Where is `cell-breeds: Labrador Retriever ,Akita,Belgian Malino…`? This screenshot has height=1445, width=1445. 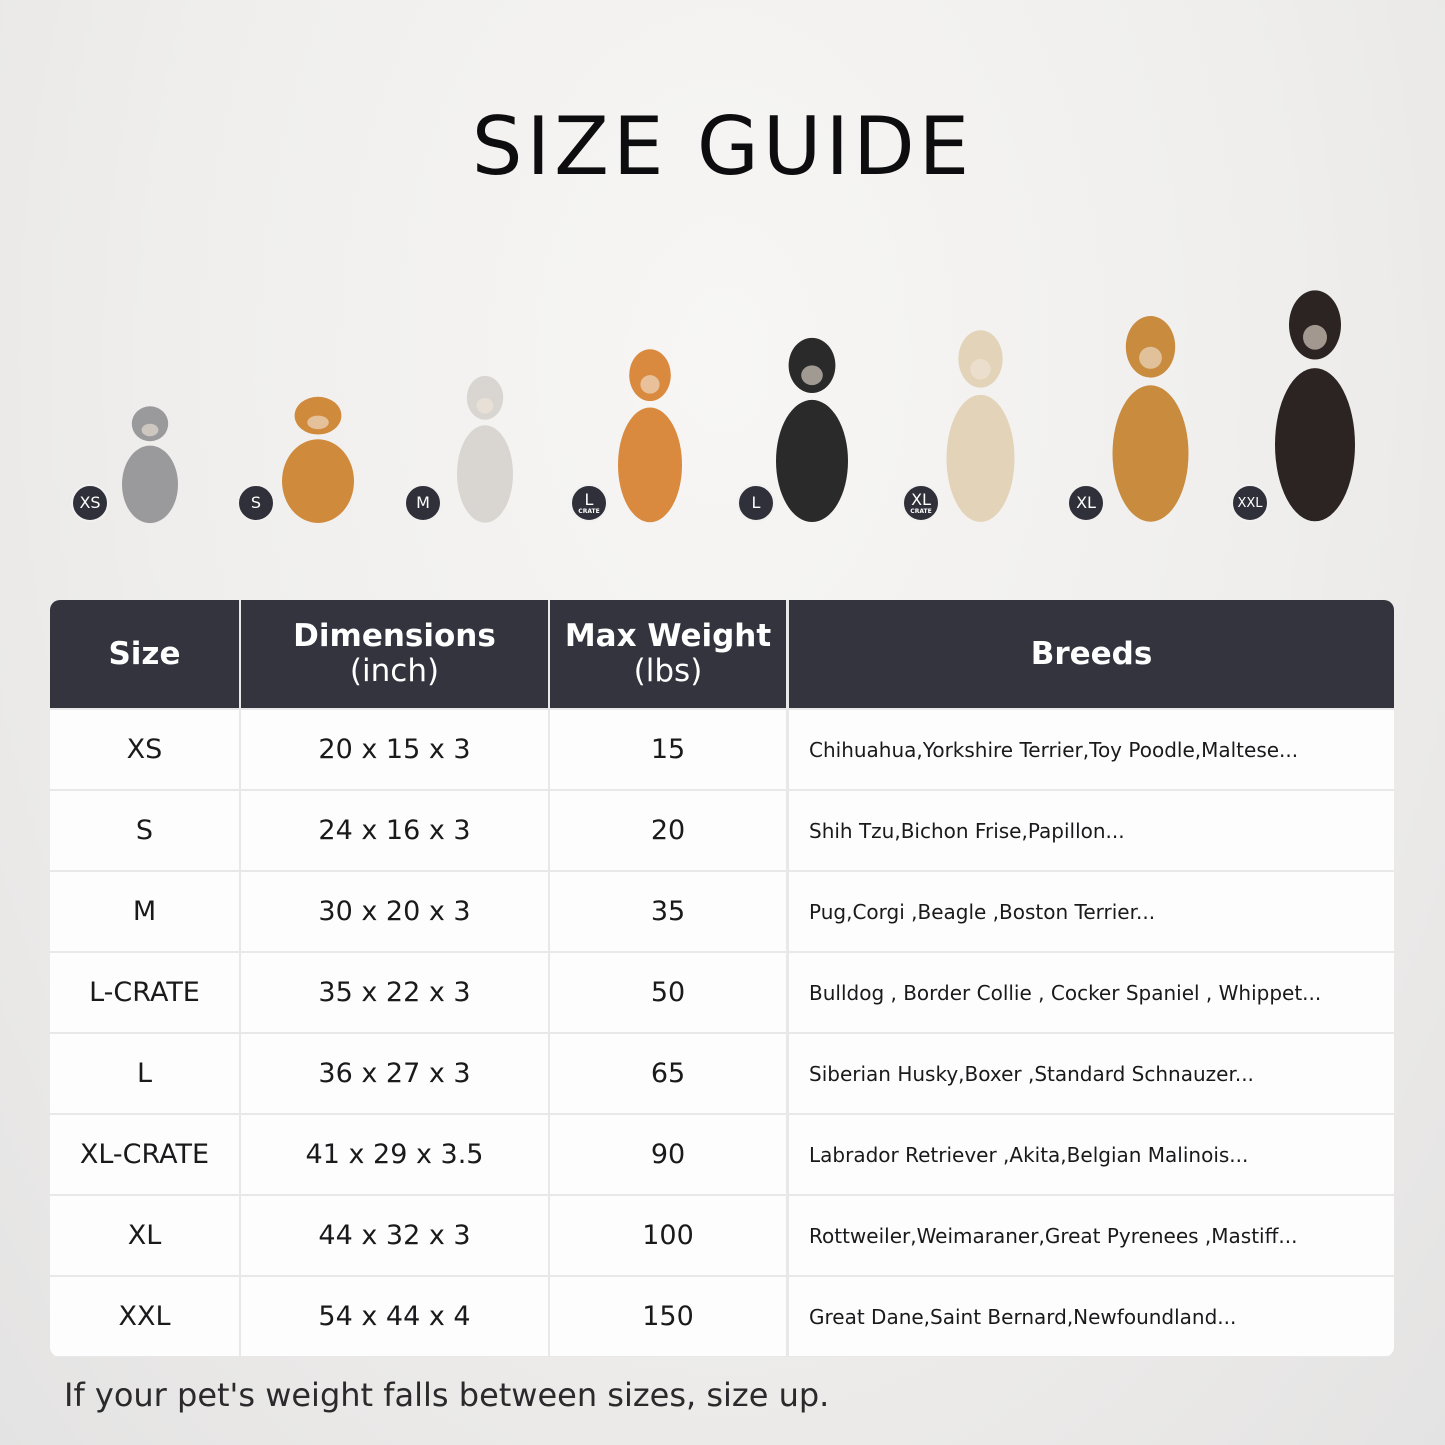
cell-breeds: Labrador Retriever ,Akita,Belgian Malino… is located at coordinates (1091, 1154).